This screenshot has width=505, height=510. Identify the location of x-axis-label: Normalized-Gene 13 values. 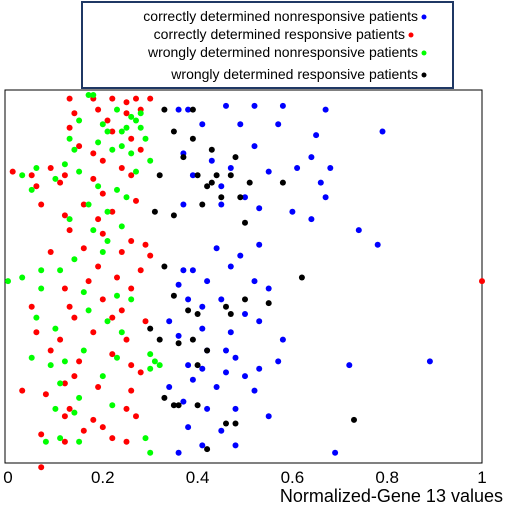
(391, 495).